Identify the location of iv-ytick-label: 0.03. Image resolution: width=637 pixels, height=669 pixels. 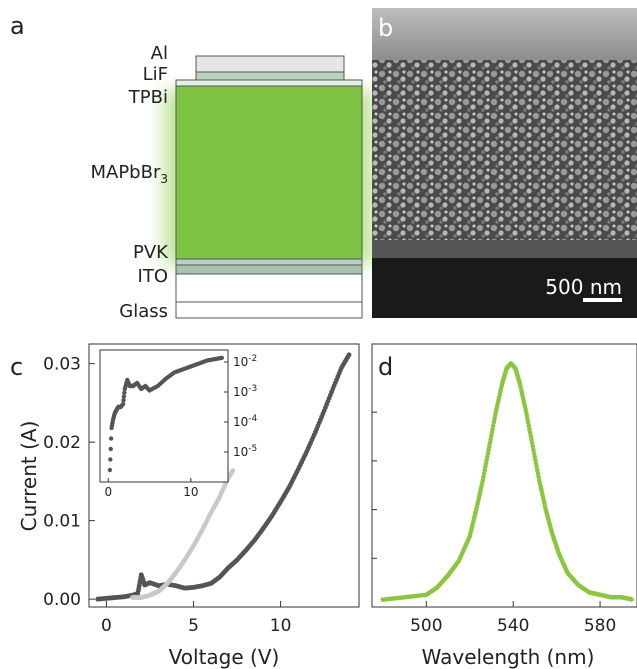
(62, 365).